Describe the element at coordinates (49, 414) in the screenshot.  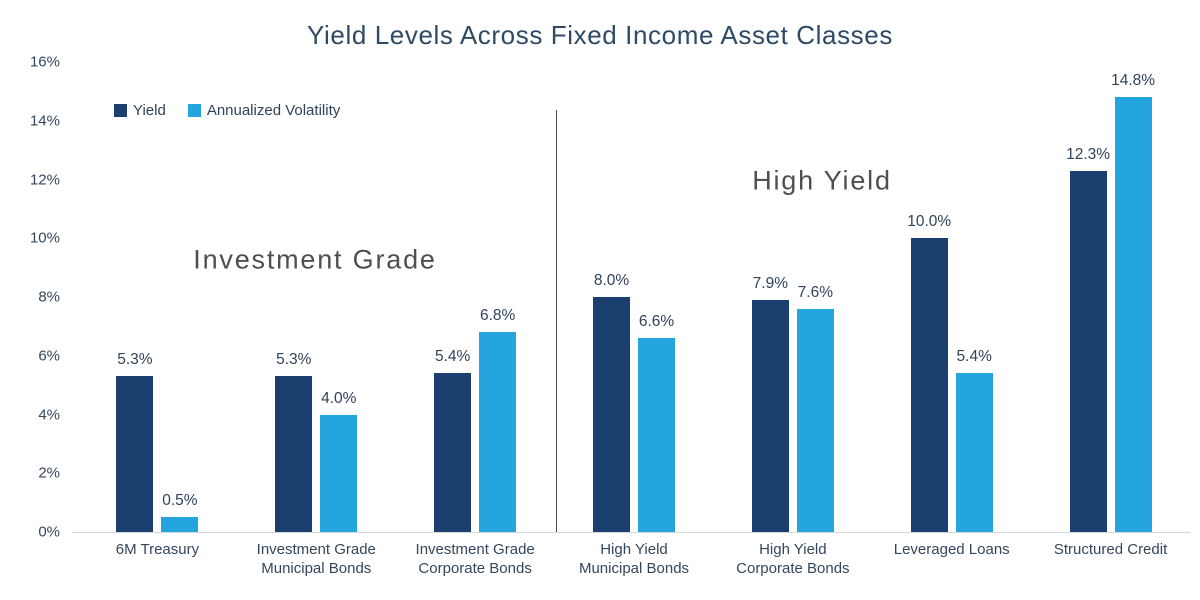
I see `y-tick-label: 4%` at that location.